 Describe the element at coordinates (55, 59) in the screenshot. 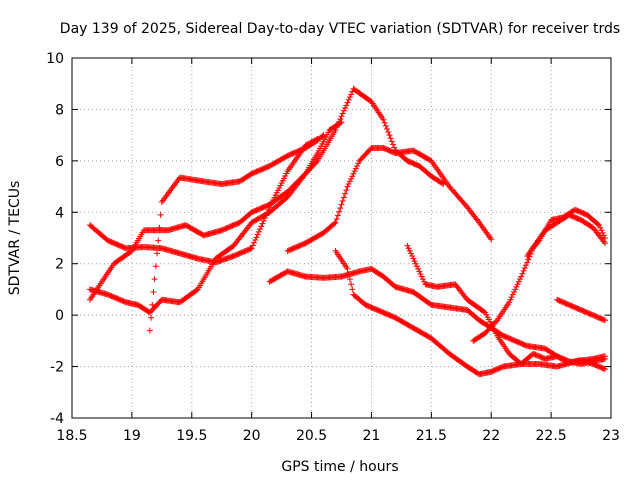

I see `y-tick-label: 10` at that location.